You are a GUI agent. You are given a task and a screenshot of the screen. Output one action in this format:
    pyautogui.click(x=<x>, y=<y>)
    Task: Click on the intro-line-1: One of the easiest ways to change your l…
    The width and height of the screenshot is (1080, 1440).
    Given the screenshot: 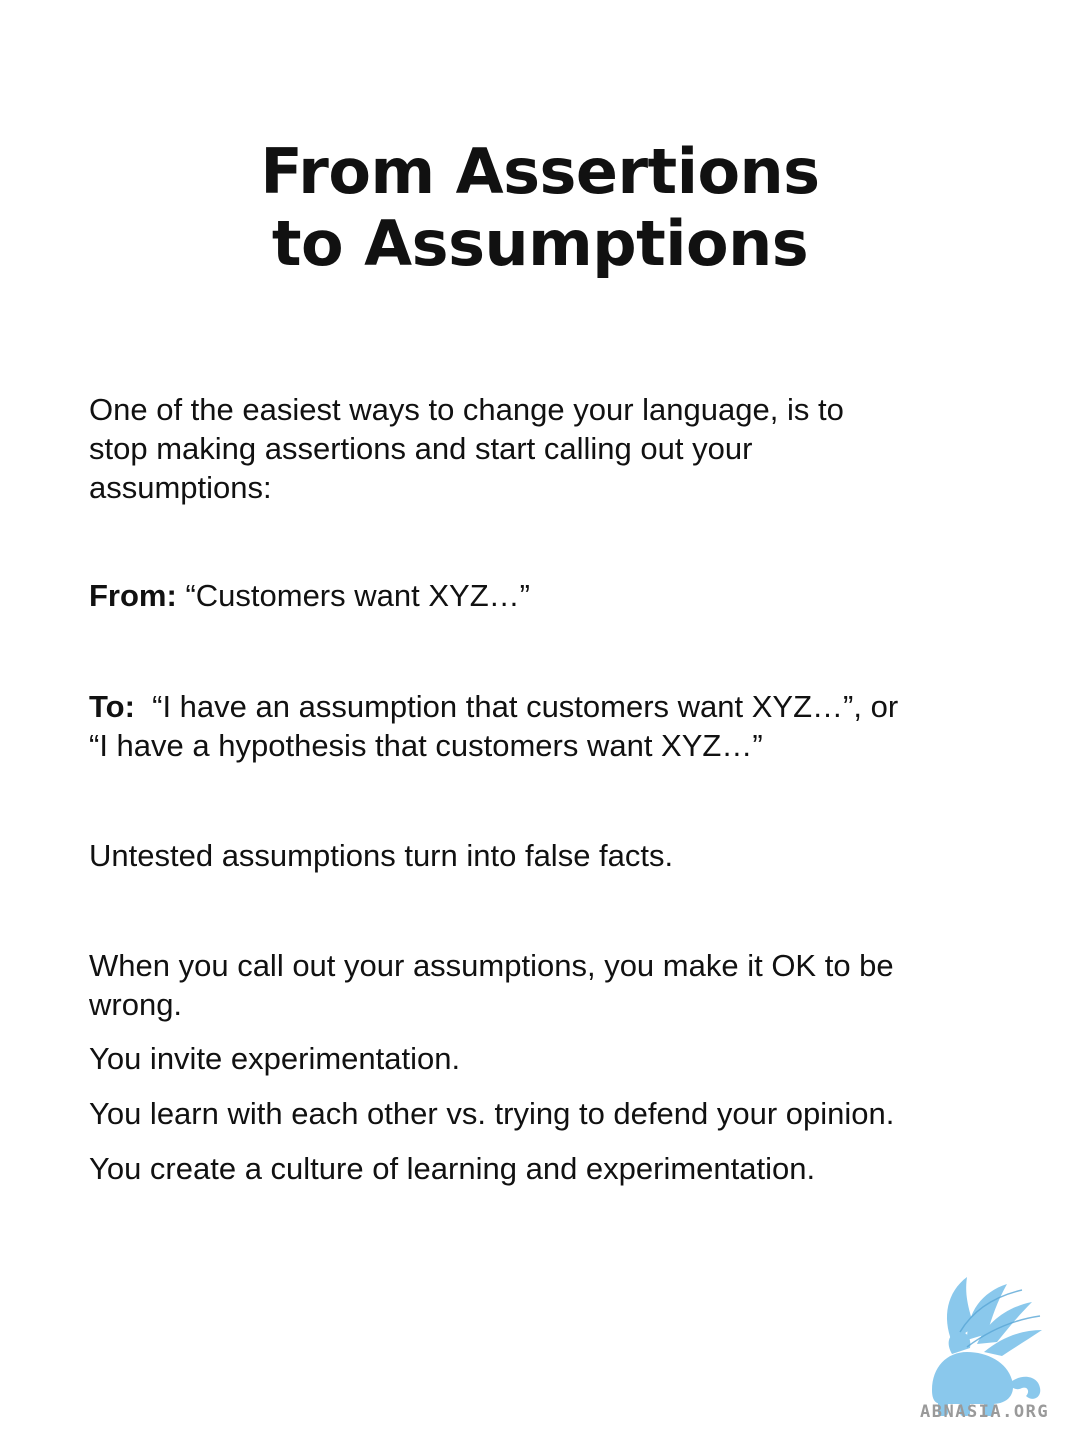 What is the action you would take?
    pyautogui.click(x=466, y=409)
    